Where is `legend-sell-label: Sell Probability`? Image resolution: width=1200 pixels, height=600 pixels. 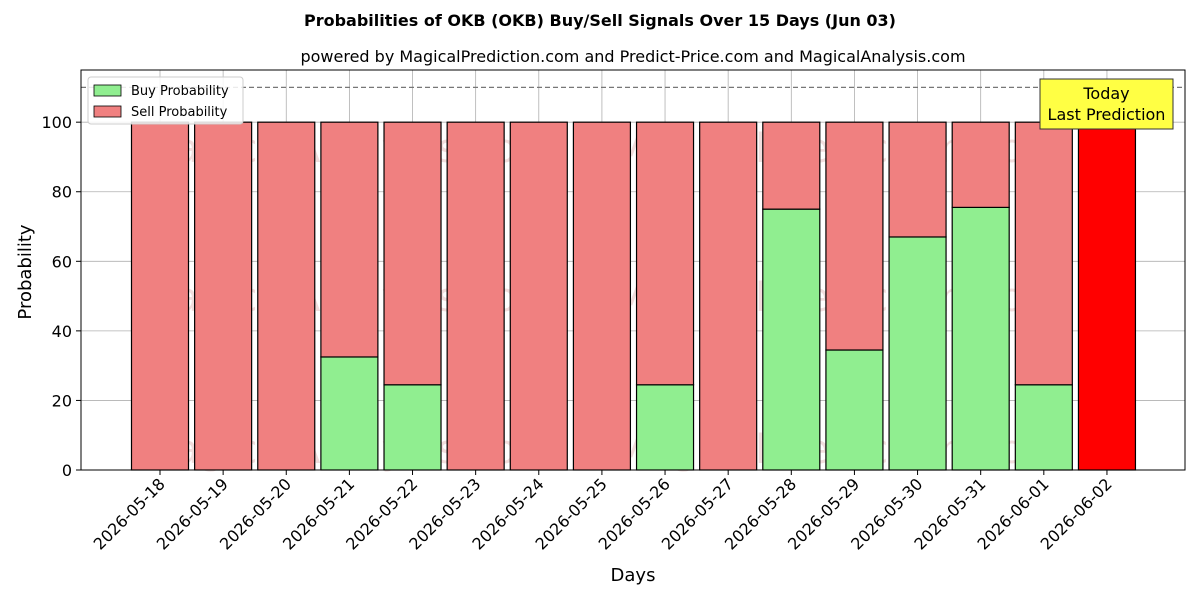
legend-sell-label: Sell Probability is located at coordinates (179, 112).